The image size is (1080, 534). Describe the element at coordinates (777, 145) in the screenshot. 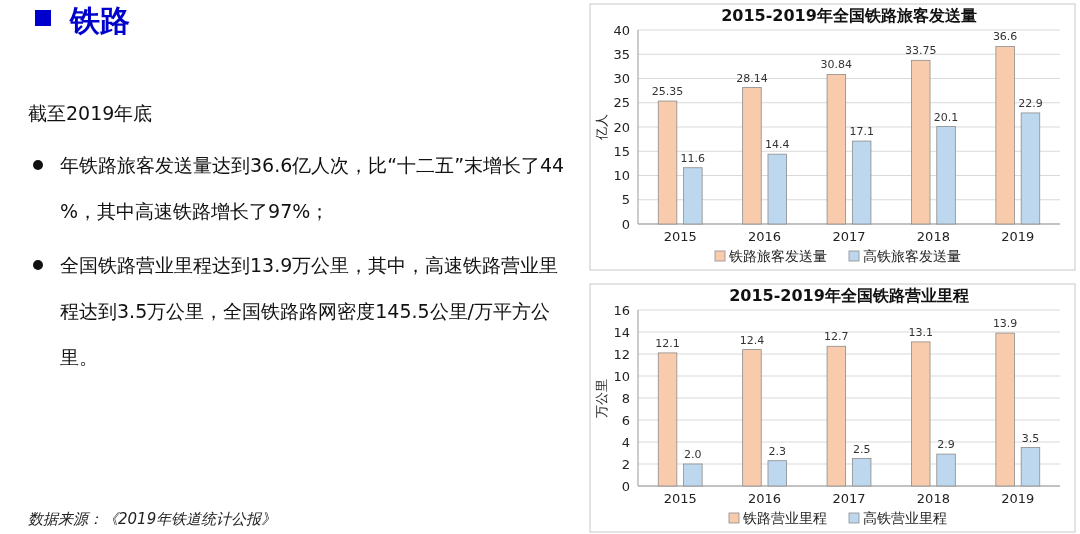

I see `data-label: 14.4` at that location.